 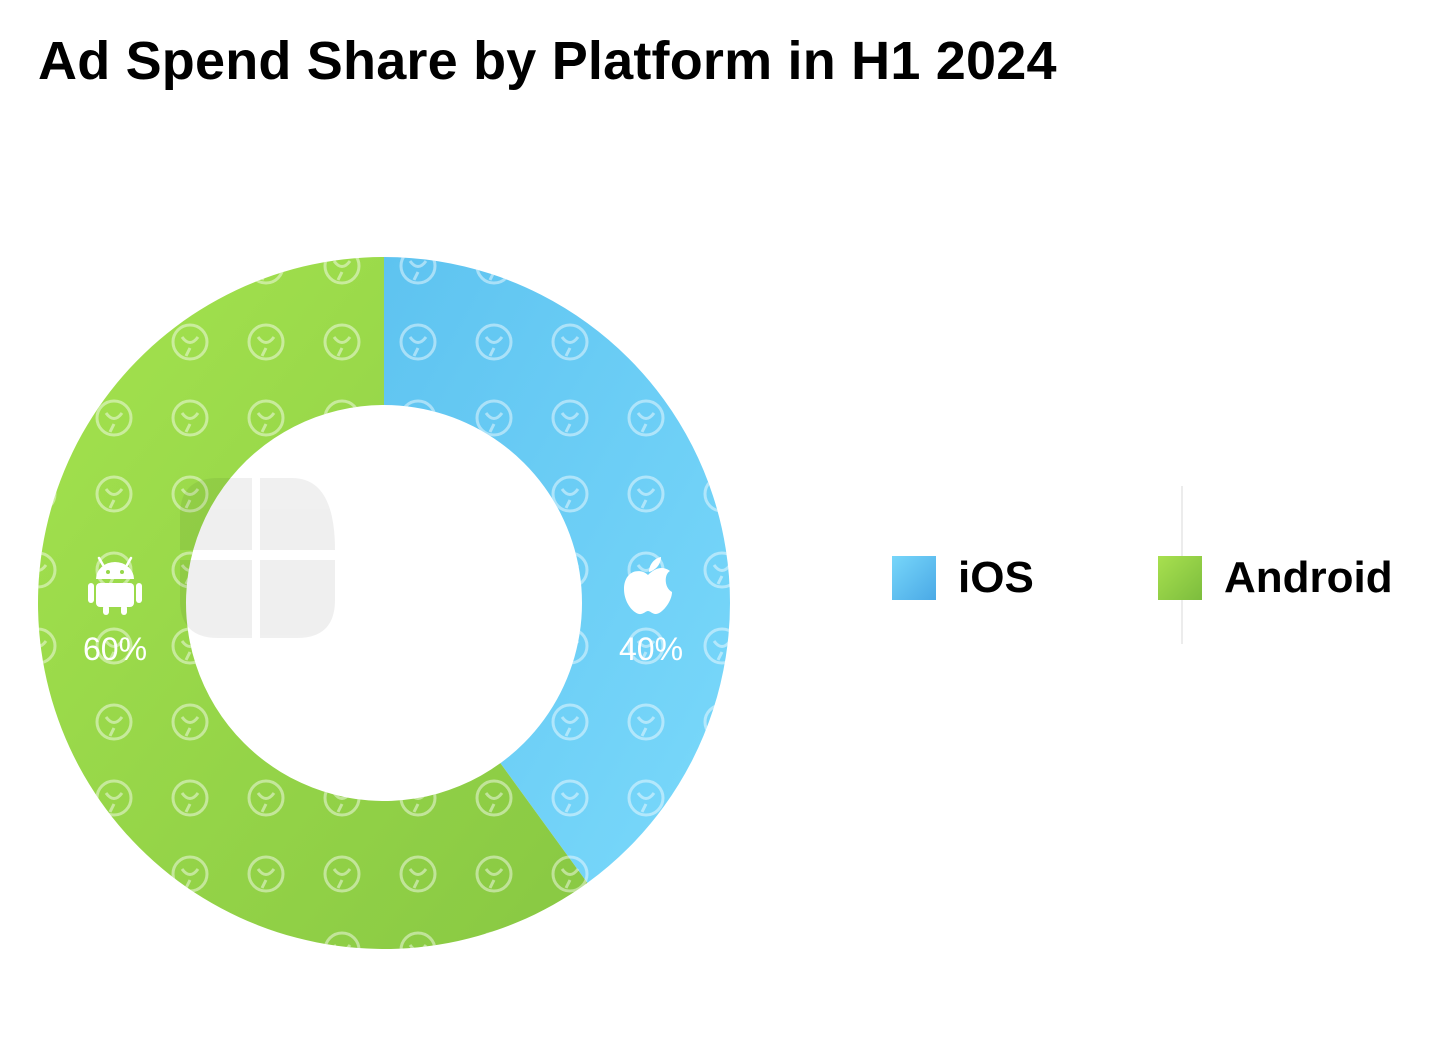 I want to click on android-percent-label: 60%, so click(x=115, y=649).